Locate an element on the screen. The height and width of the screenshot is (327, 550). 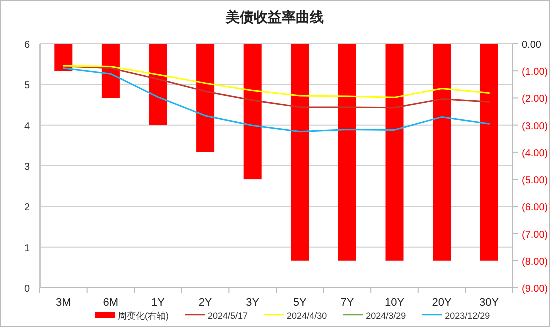
y-tick-label: 3 is located at coordinates (27, 167).